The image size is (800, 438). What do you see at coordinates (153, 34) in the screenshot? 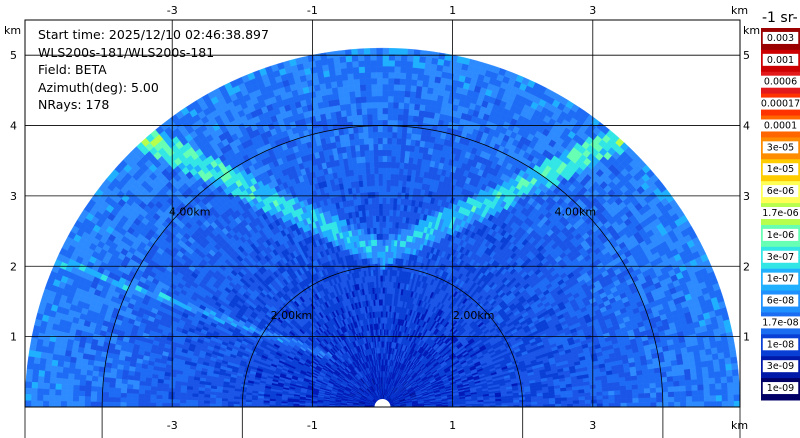
I see `start-time-text: Start time: 2025/12/10 02:46:38.897` at bounding box center [153, 34].